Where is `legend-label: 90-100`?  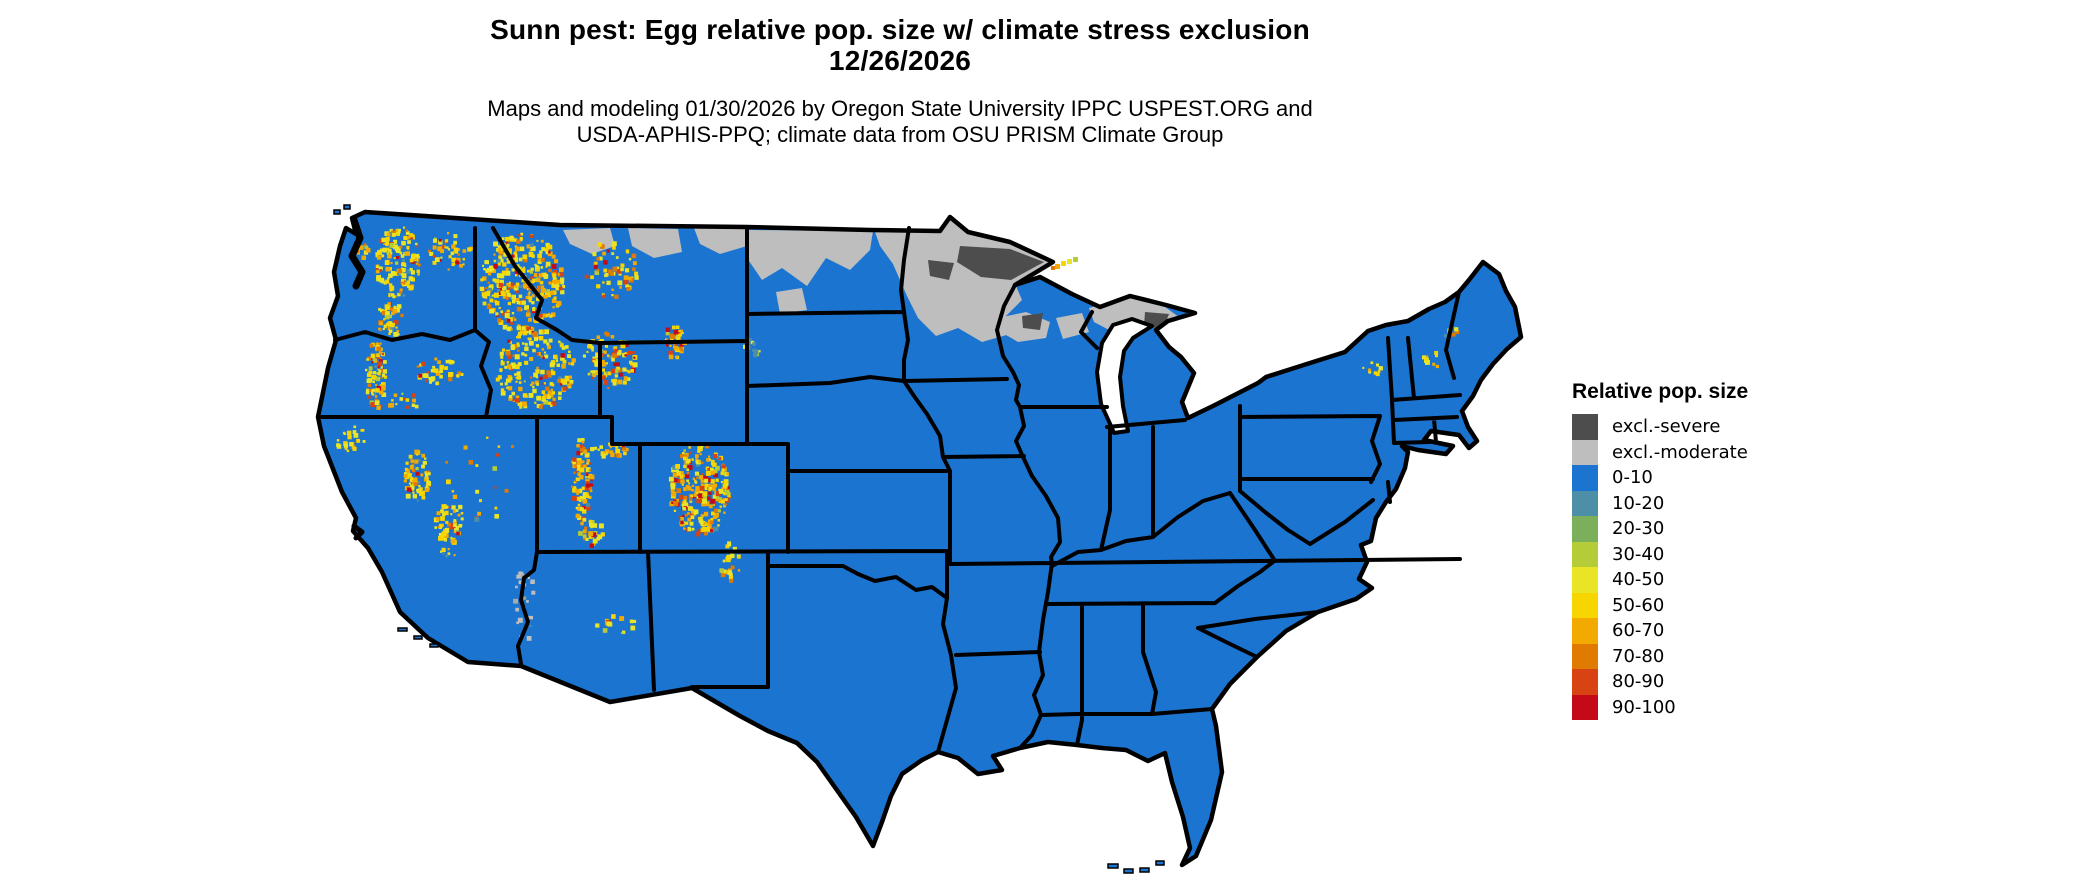
legend-label: 90-100 is located at coordinates (1644, 707).